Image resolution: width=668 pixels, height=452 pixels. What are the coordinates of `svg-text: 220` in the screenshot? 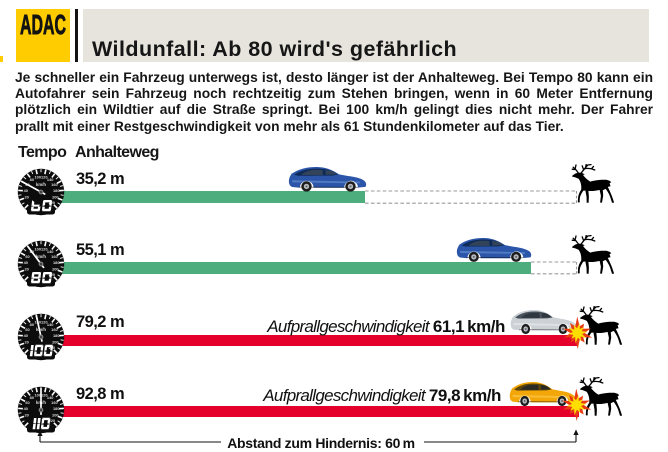 It's located at (52, 420).